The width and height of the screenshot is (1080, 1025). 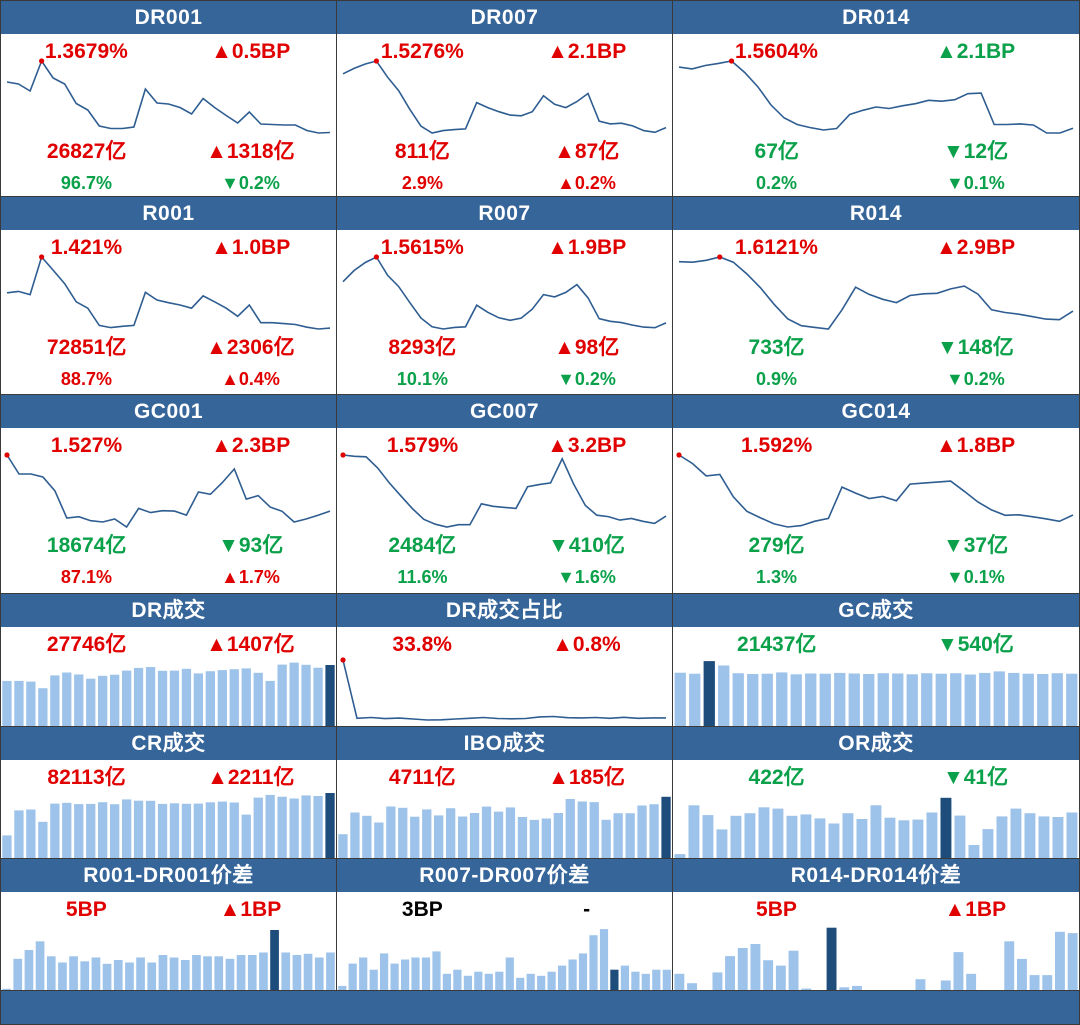 What do you see at coordinates (86, 777) in the screenshot?
I see `value-left-1: 82113亿` at bounding box center [86, 777].